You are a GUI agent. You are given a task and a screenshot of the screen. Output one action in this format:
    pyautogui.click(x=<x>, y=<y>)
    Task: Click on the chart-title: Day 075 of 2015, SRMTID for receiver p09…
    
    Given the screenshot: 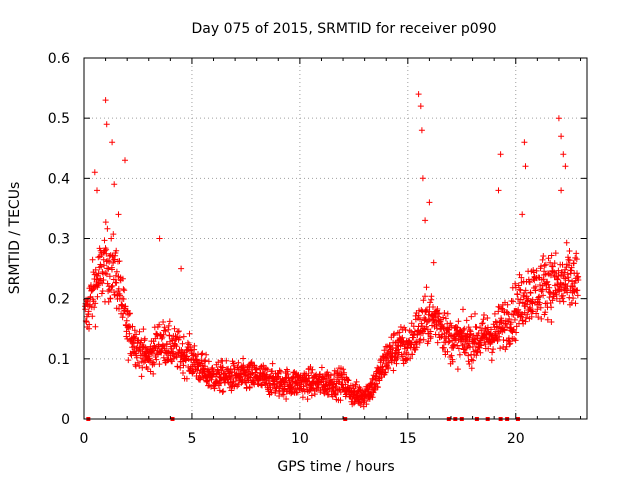 What is the action you would take?
    pyautogui.click(x=343, y=29)
    